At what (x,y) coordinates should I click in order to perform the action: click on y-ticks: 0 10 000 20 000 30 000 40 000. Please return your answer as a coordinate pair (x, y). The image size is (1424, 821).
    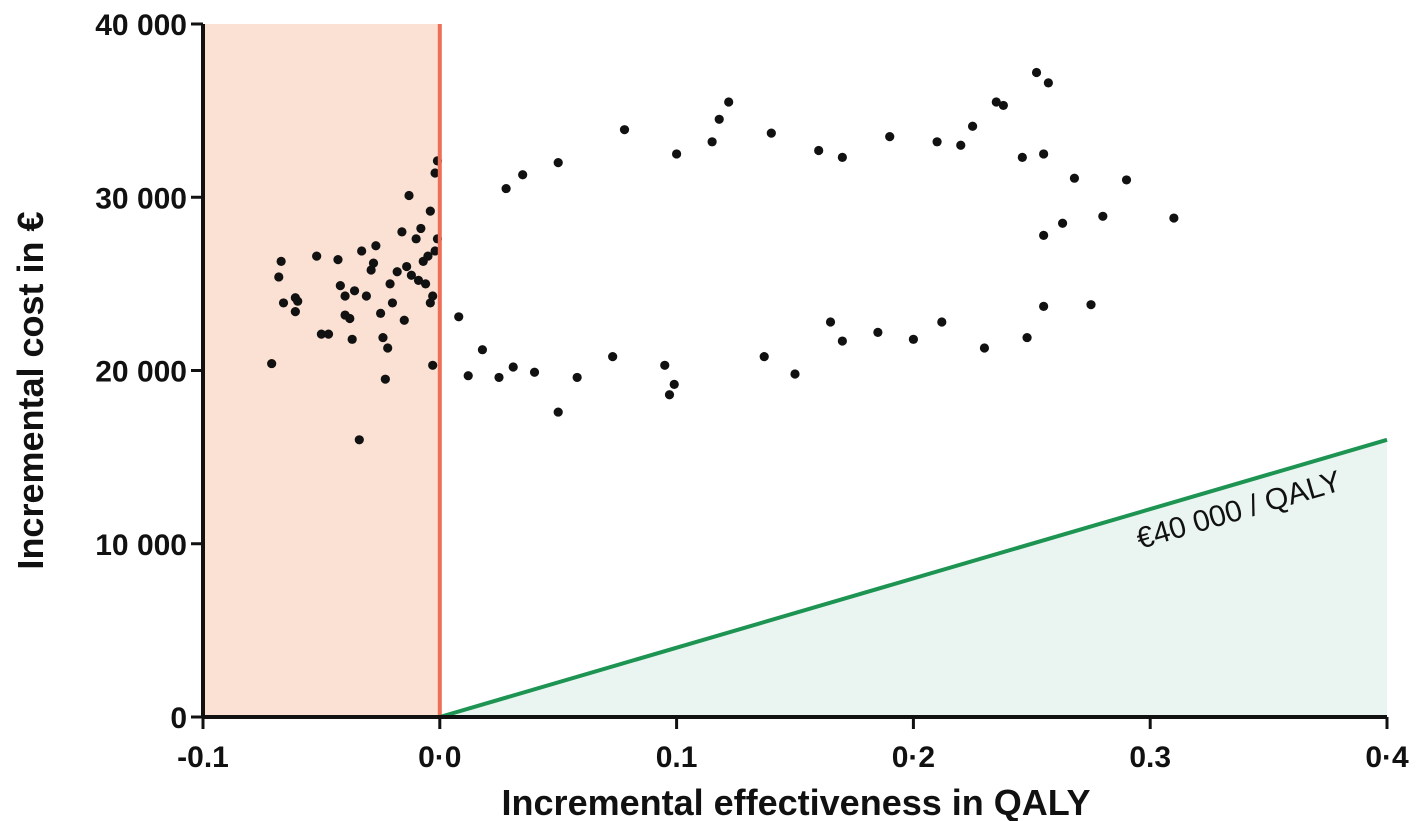
    Looking at the image, I should click on (149, 372).